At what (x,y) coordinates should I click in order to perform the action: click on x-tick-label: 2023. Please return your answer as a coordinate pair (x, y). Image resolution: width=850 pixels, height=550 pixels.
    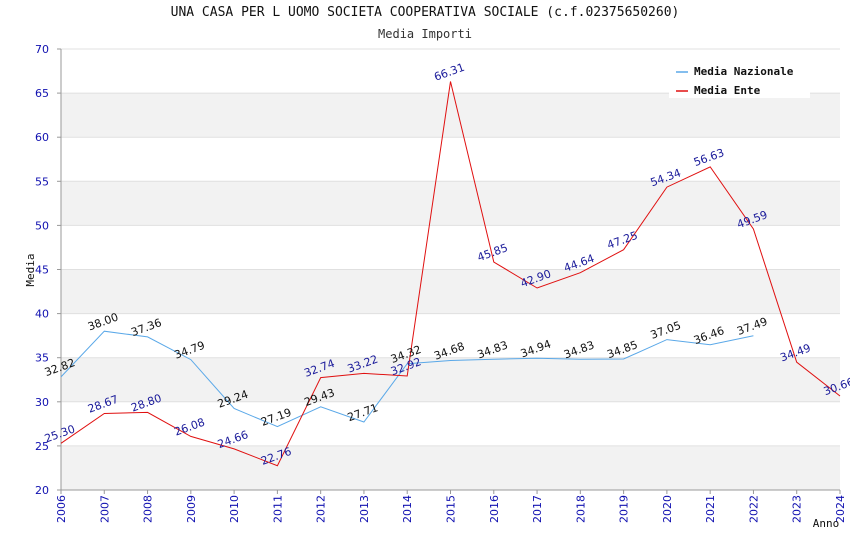
    Looking at the image, I should click on (797, 509).